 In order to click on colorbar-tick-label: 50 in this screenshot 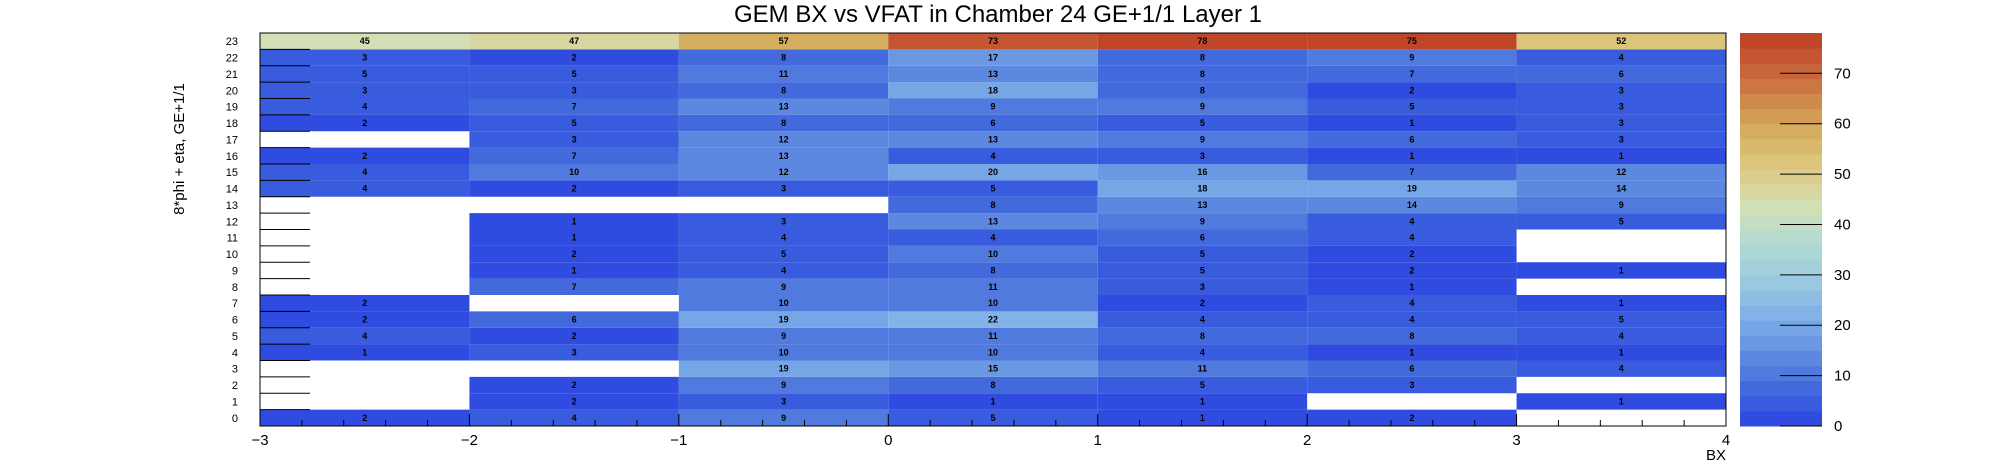, I will do `click(1842, 174)`.